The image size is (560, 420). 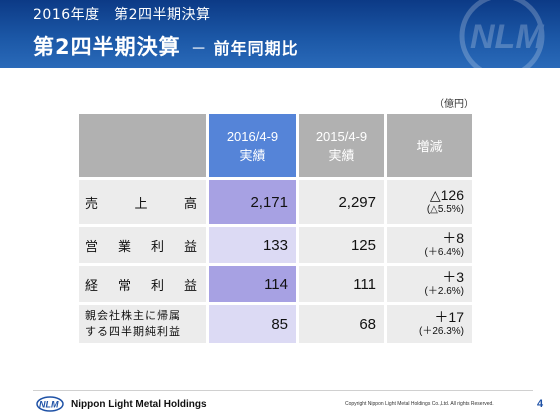 What do you see at coordinates (341, 202) in the screenshot?
I see `cell-previous: 2,297` at bounding box center [341, 202].